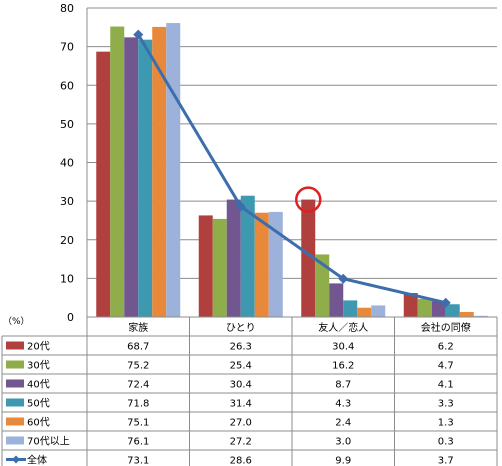  I want to click on y-tick-label: 40, so click(67, 163).